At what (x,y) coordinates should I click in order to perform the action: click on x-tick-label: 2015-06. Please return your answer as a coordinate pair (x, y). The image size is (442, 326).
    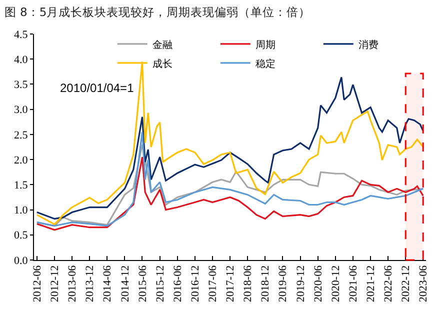
    Looking at the image, I should click on (142, 283).